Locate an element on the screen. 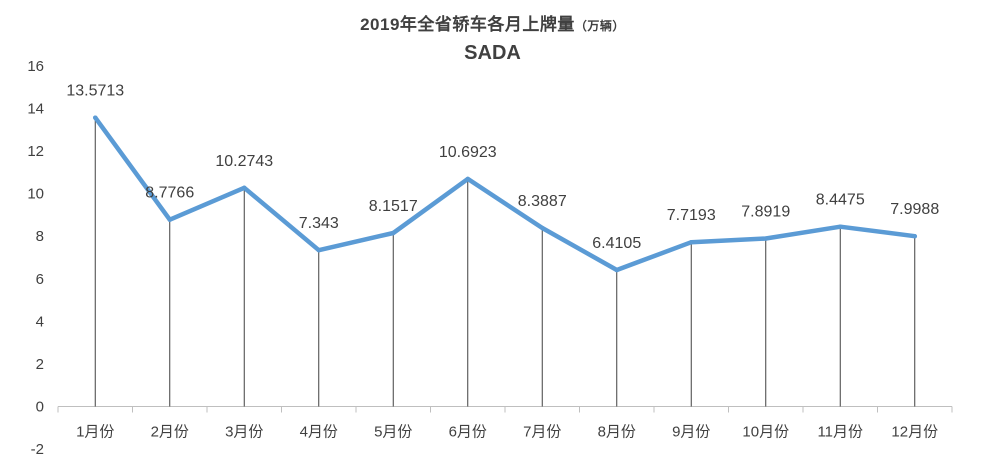 Image resolution: width=985 pixels, height=476 pixels. x-tick-label: 9月份 is located at coordinates (691, 431).